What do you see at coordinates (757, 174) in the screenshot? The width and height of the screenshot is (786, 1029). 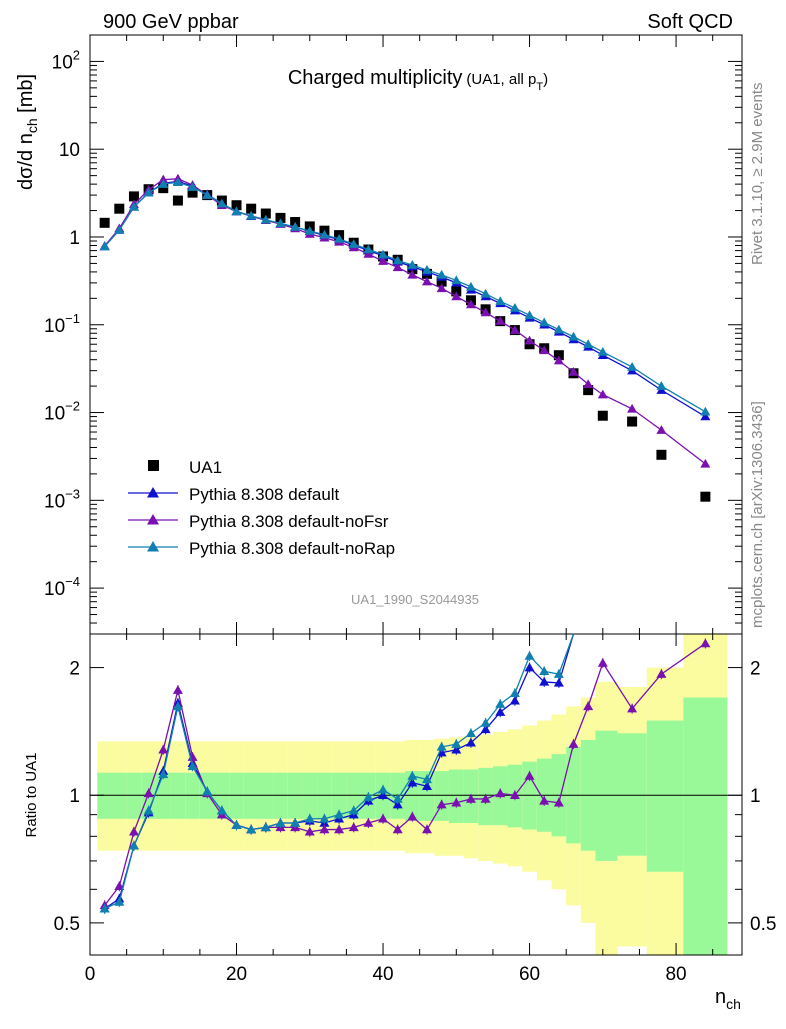 I see `side-label-rivet: Rivet 3.1.10, ≥ 2.9M events` at bounding box center [757, 174].